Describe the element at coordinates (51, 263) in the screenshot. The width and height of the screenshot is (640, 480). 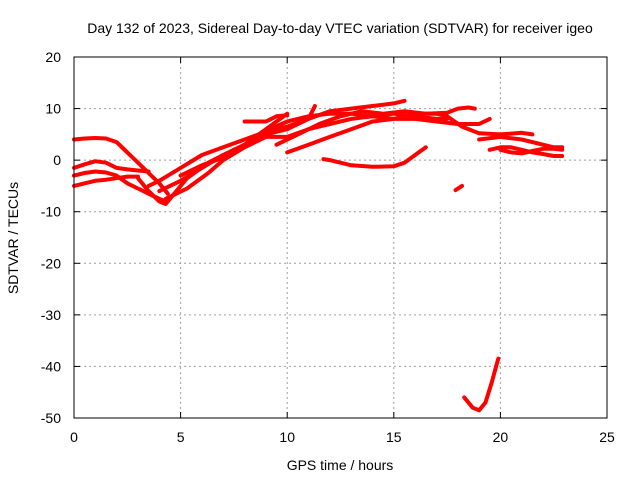
I see `y-tick-label: -20` at that location.